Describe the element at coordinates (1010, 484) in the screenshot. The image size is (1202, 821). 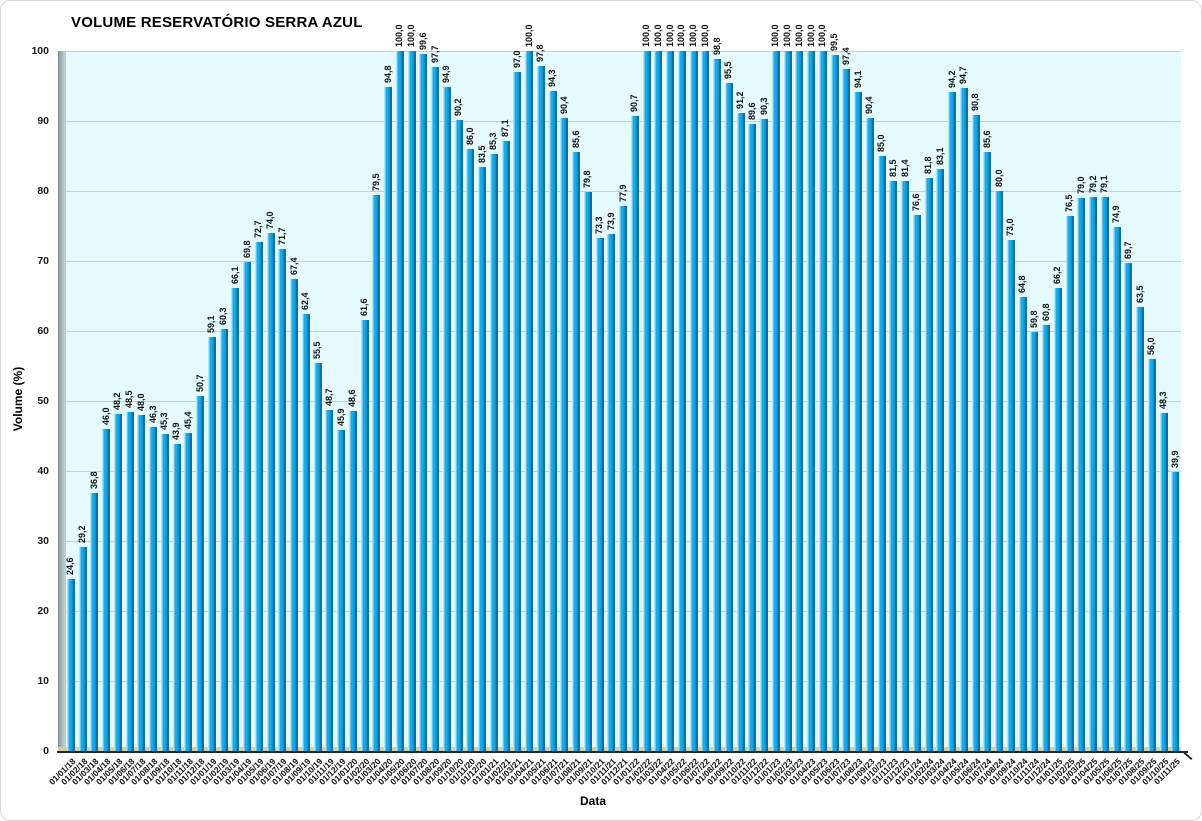
I see `bar: 73,0` at that location.